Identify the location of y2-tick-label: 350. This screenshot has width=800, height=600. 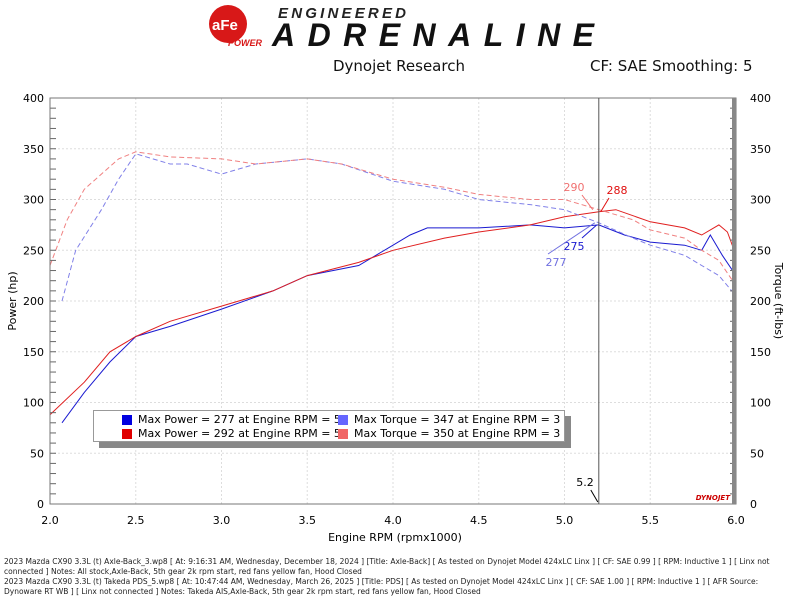
(760, 149).